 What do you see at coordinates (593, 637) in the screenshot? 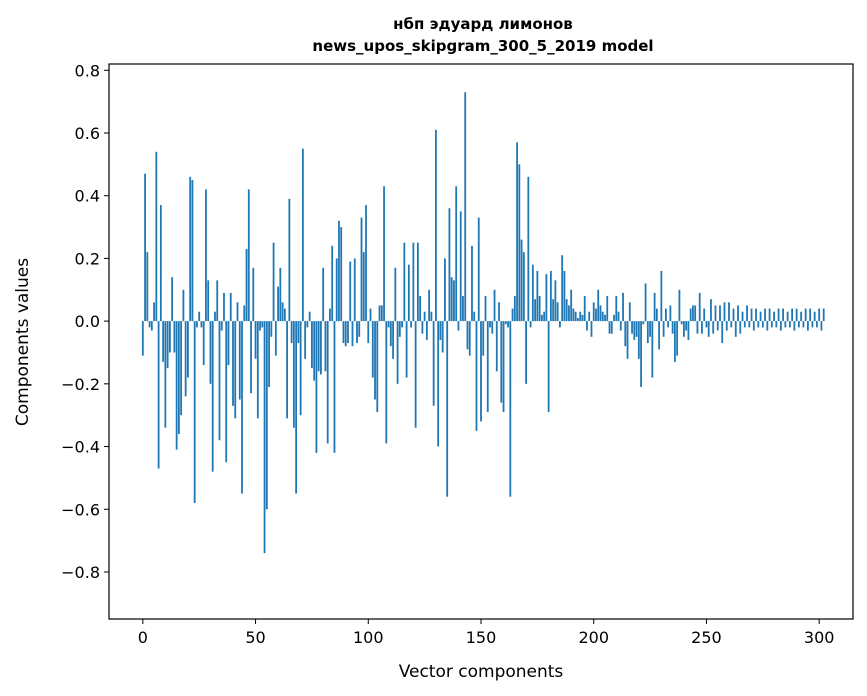
I see `x-tick-label: 200` at bounding box center [593, 637].